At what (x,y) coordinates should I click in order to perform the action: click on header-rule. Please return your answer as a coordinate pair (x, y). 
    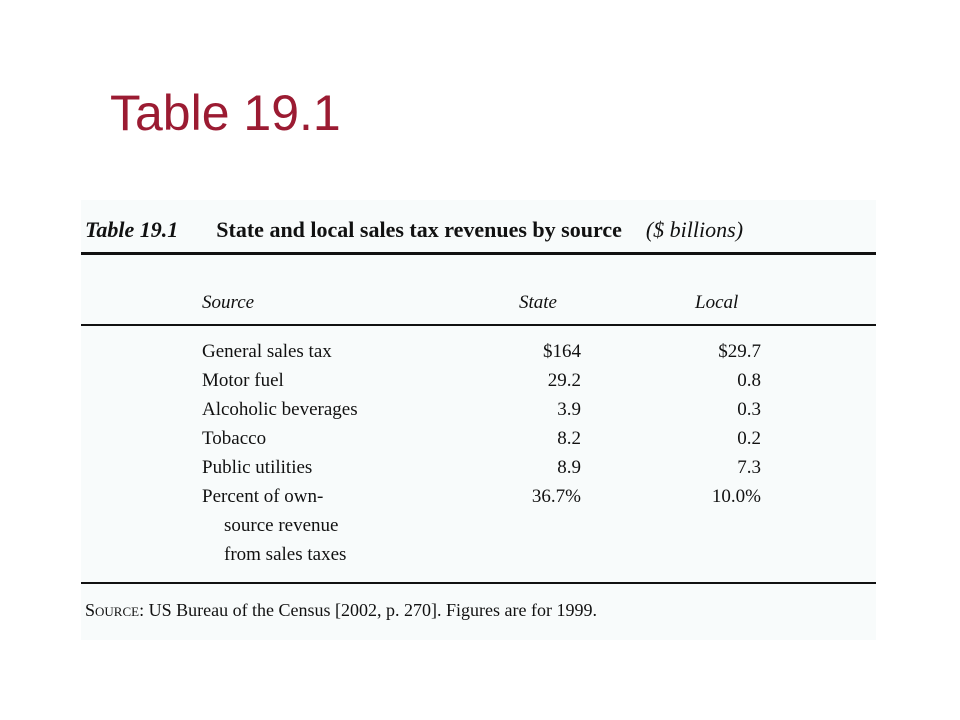
    Looking at the image, I should click on (478, 325).